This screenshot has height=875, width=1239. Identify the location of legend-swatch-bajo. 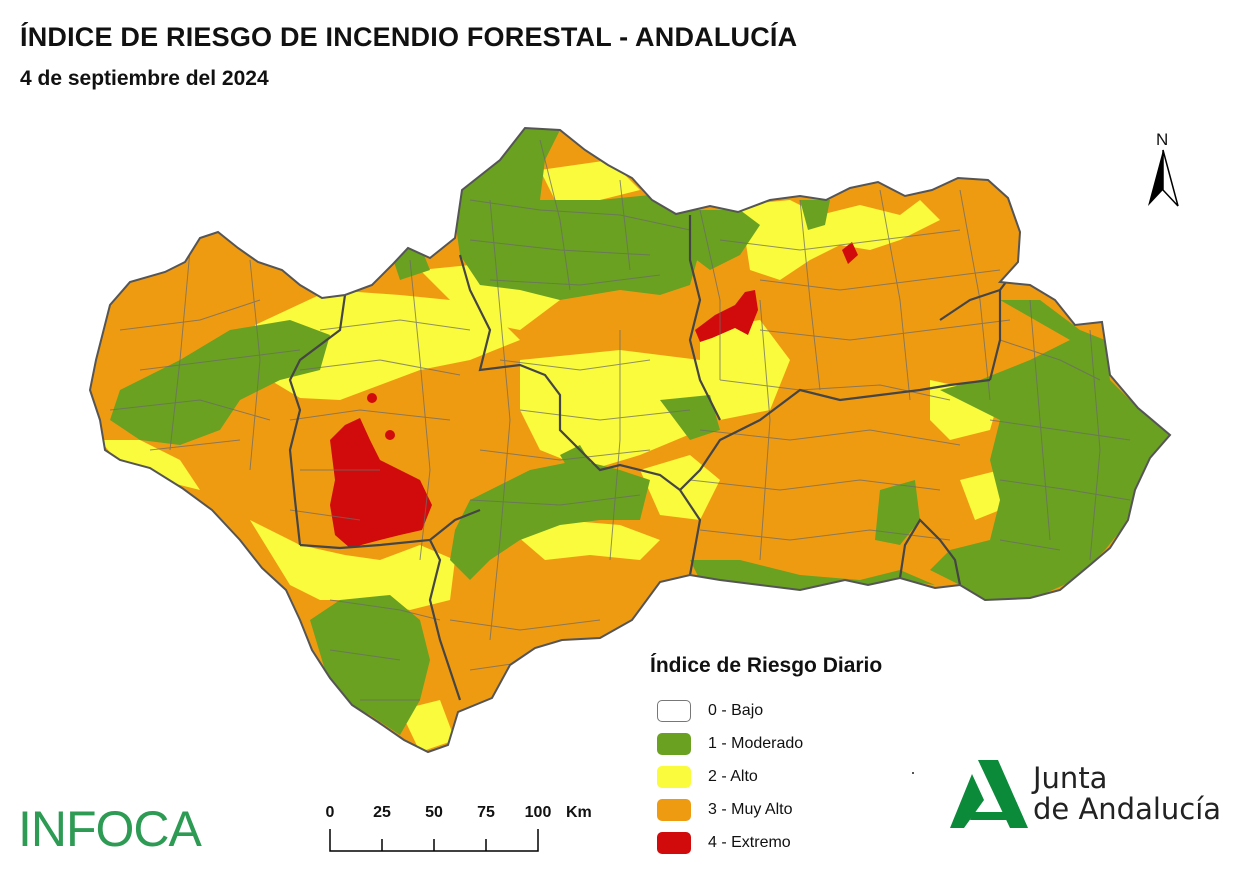
(674, 710).